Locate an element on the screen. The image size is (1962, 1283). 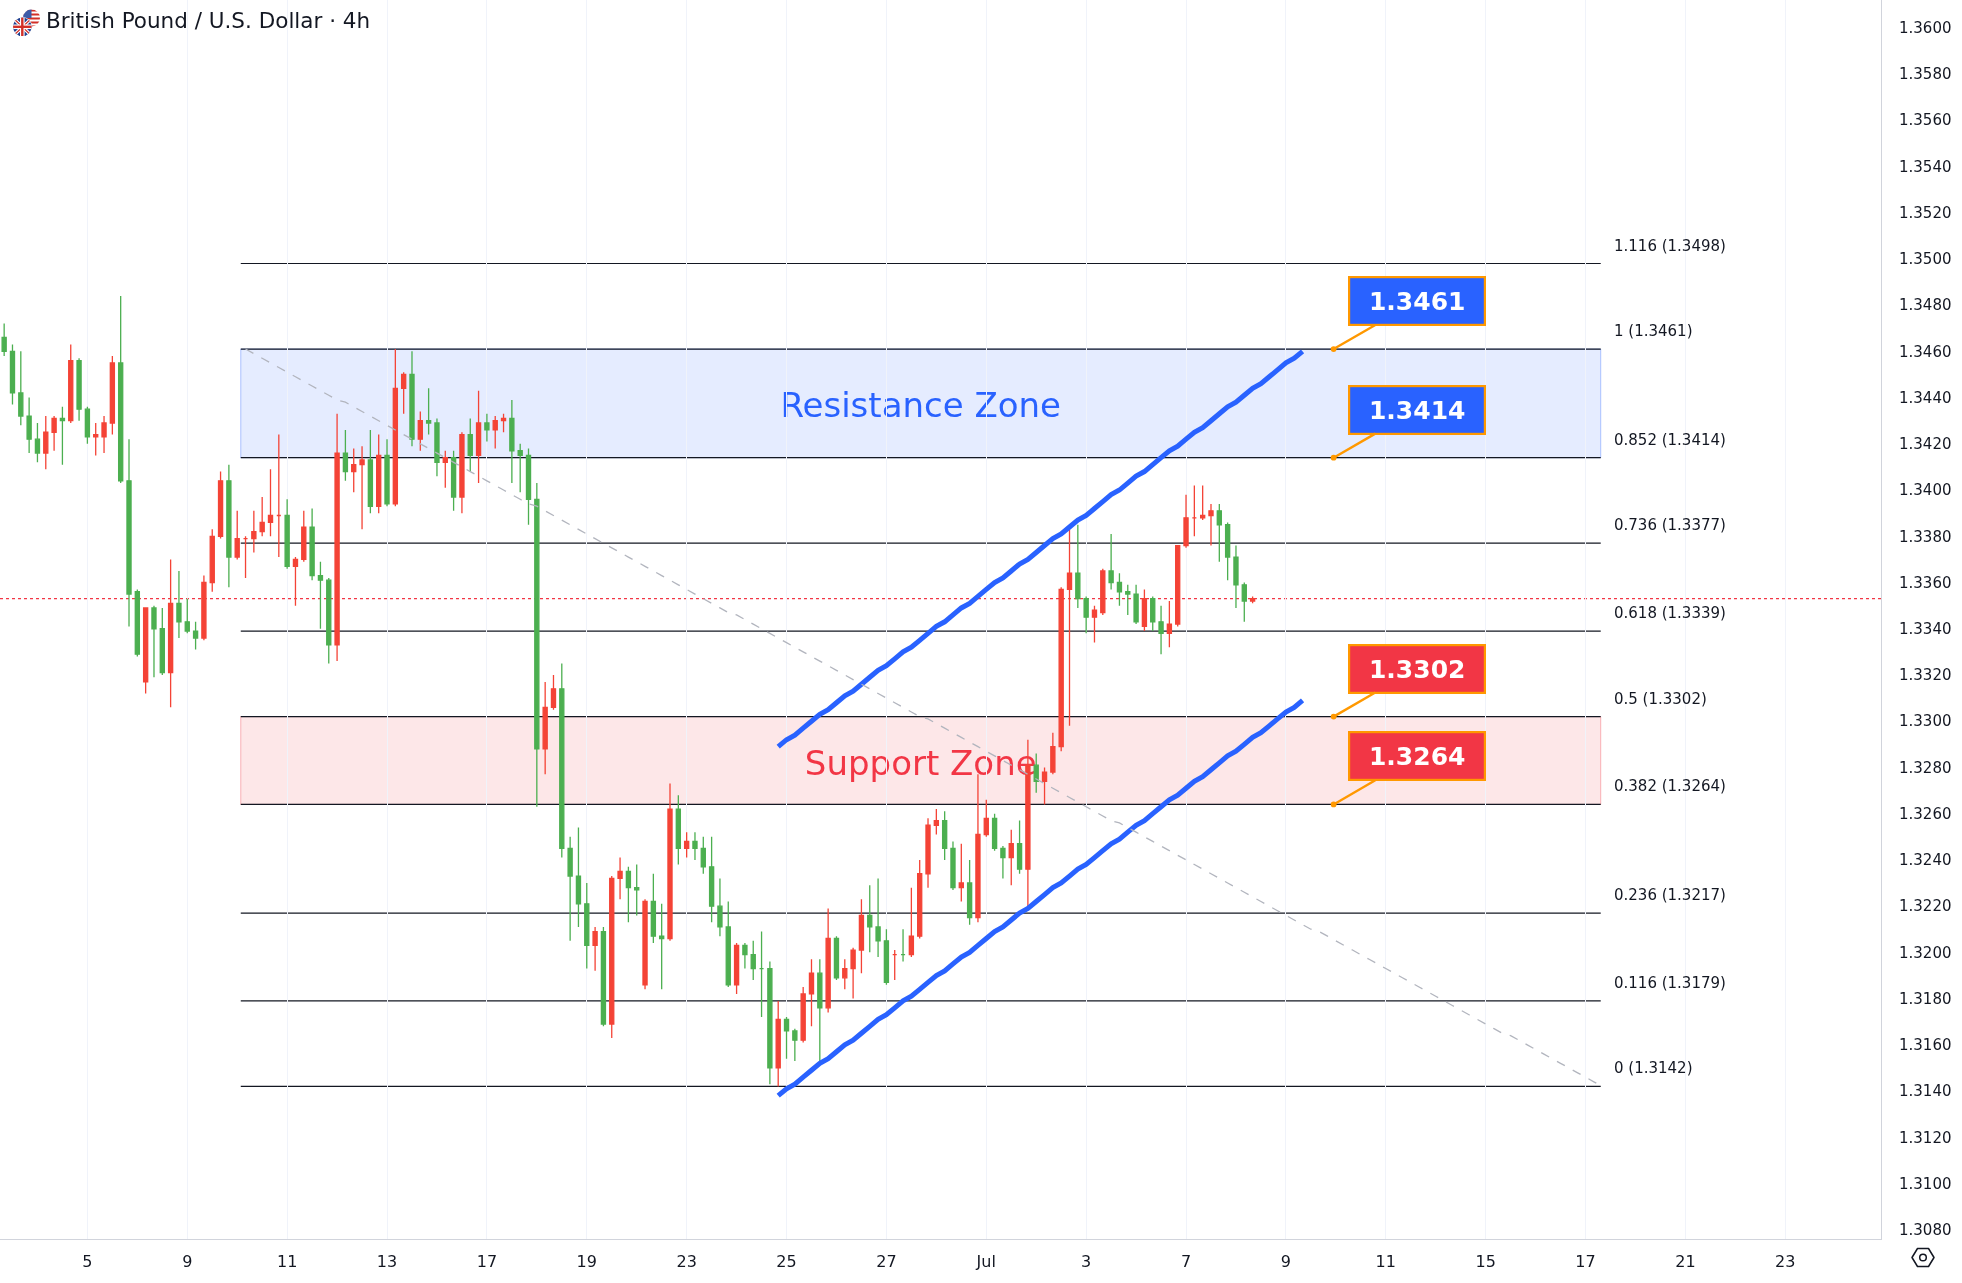
y-tick-label: 1.3500 is located at coordinates (1925, 259).